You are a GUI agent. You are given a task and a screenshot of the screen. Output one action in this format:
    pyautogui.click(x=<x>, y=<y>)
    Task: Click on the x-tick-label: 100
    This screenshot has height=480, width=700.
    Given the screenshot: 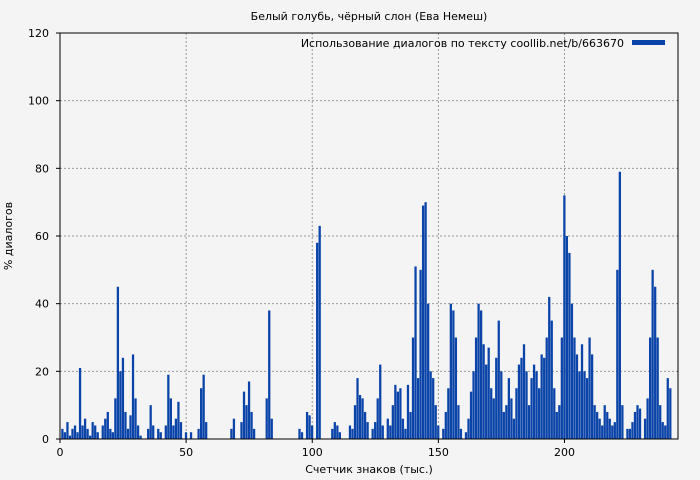 What is the action you would take?
    pyautogui.click(x=312, y=452)
    